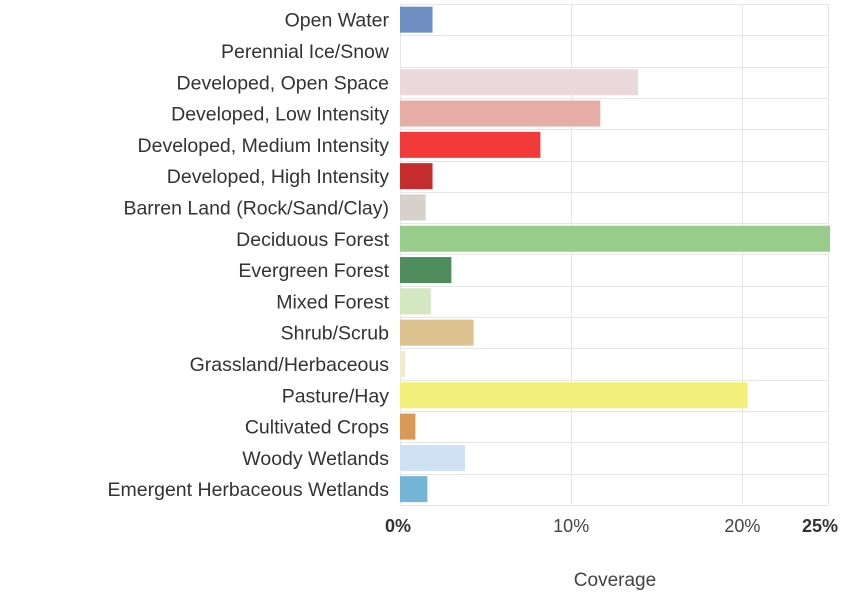  Describe the element at coordinates (283, 83) in the screenshot. I see `category-label: Developed, Open Space` at that location.